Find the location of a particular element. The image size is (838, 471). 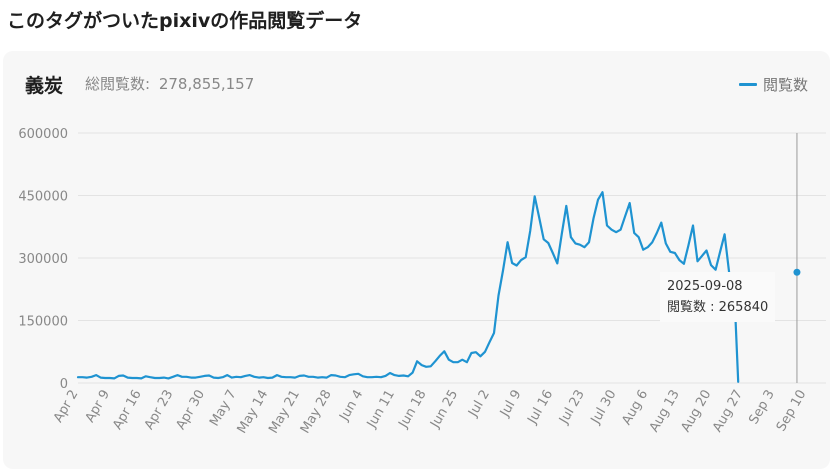

tooltip-value: 閲覧数 : 265840 is located at coordinates (718, 307).